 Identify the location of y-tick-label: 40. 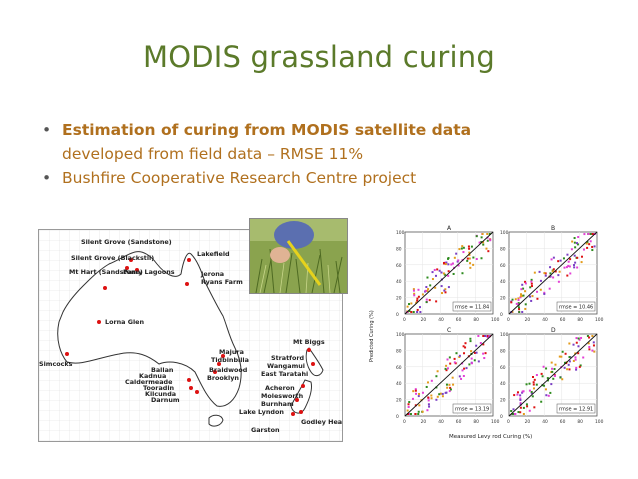
(503, 282).